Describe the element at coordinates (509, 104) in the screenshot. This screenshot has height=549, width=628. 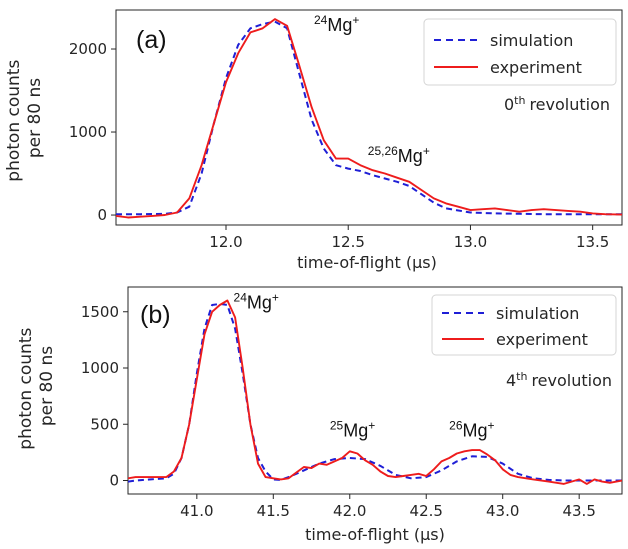
I see `revolution-number: 0` at that location.